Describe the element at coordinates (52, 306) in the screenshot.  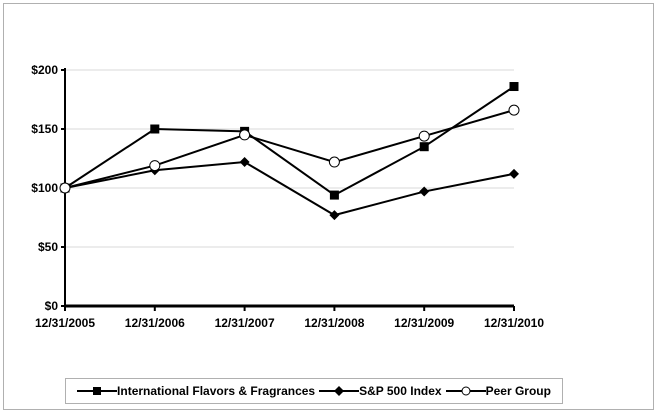
I see `y-tick-label: $0` at that location.